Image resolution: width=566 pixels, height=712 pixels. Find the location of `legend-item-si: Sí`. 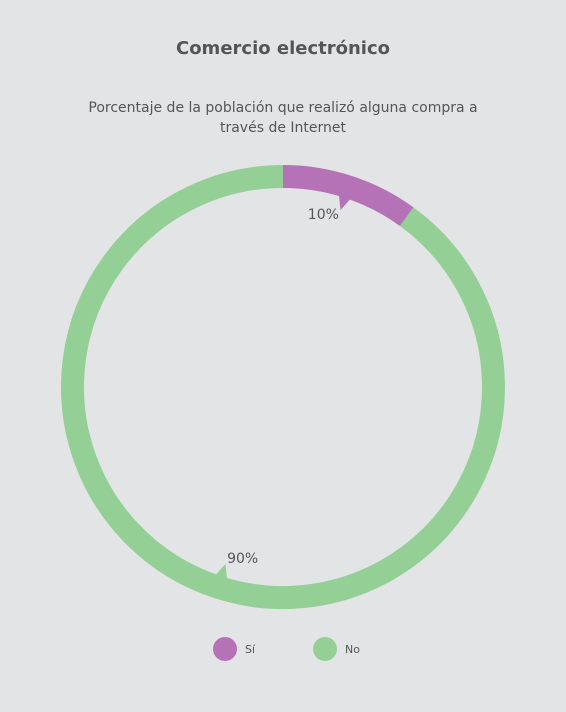

legend-item-si: Sí is located at coordinates (234, 649).